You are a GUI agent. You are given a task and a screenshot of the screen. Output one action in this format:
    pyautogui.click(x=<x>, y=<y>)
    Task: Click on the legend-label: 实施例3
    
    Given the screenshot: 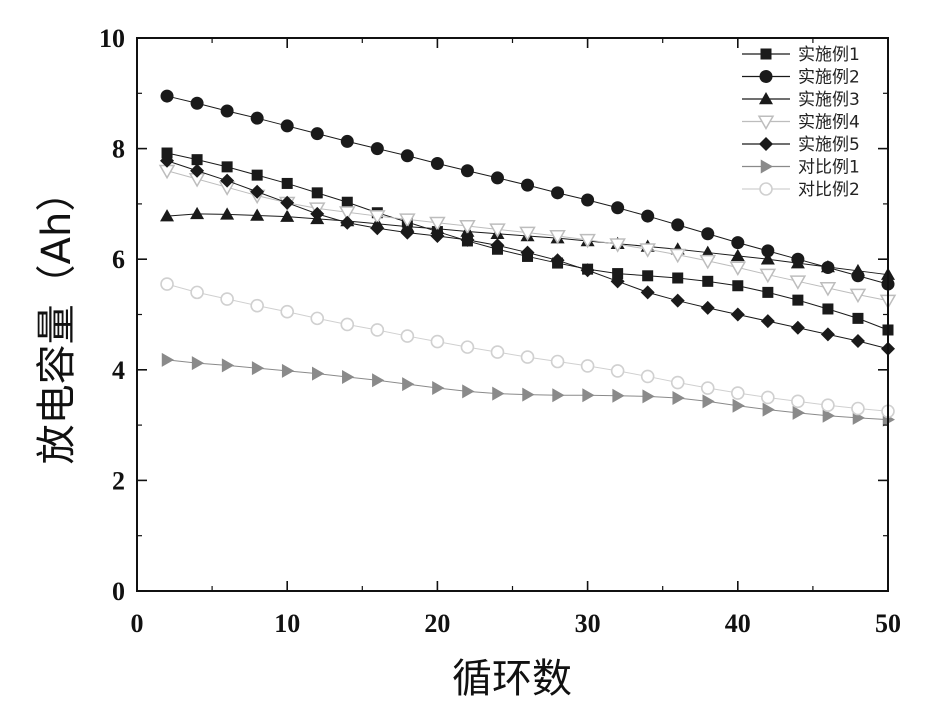 What is the action you would take?
    pyautogui.click(x=829, y=100)
    